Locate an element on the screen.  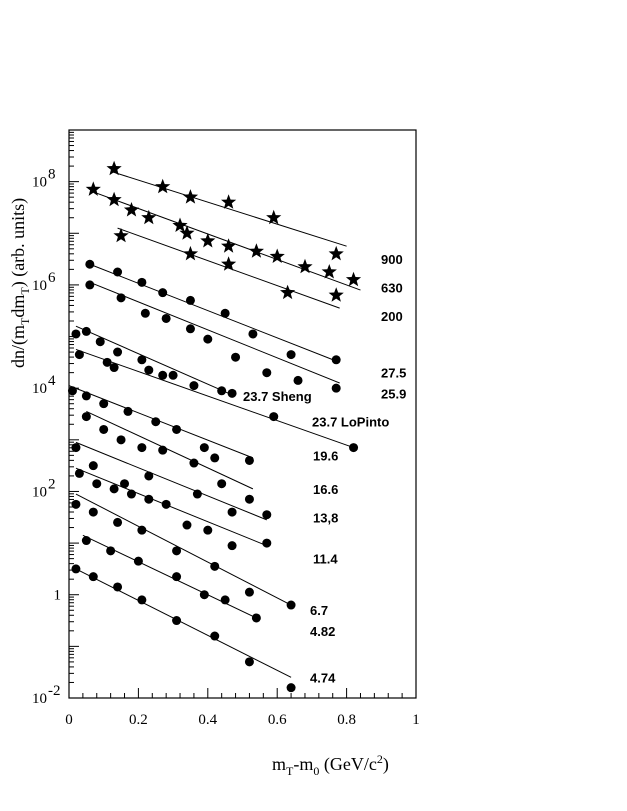
series-label: 4.82 is located at coordinates (322, 631).